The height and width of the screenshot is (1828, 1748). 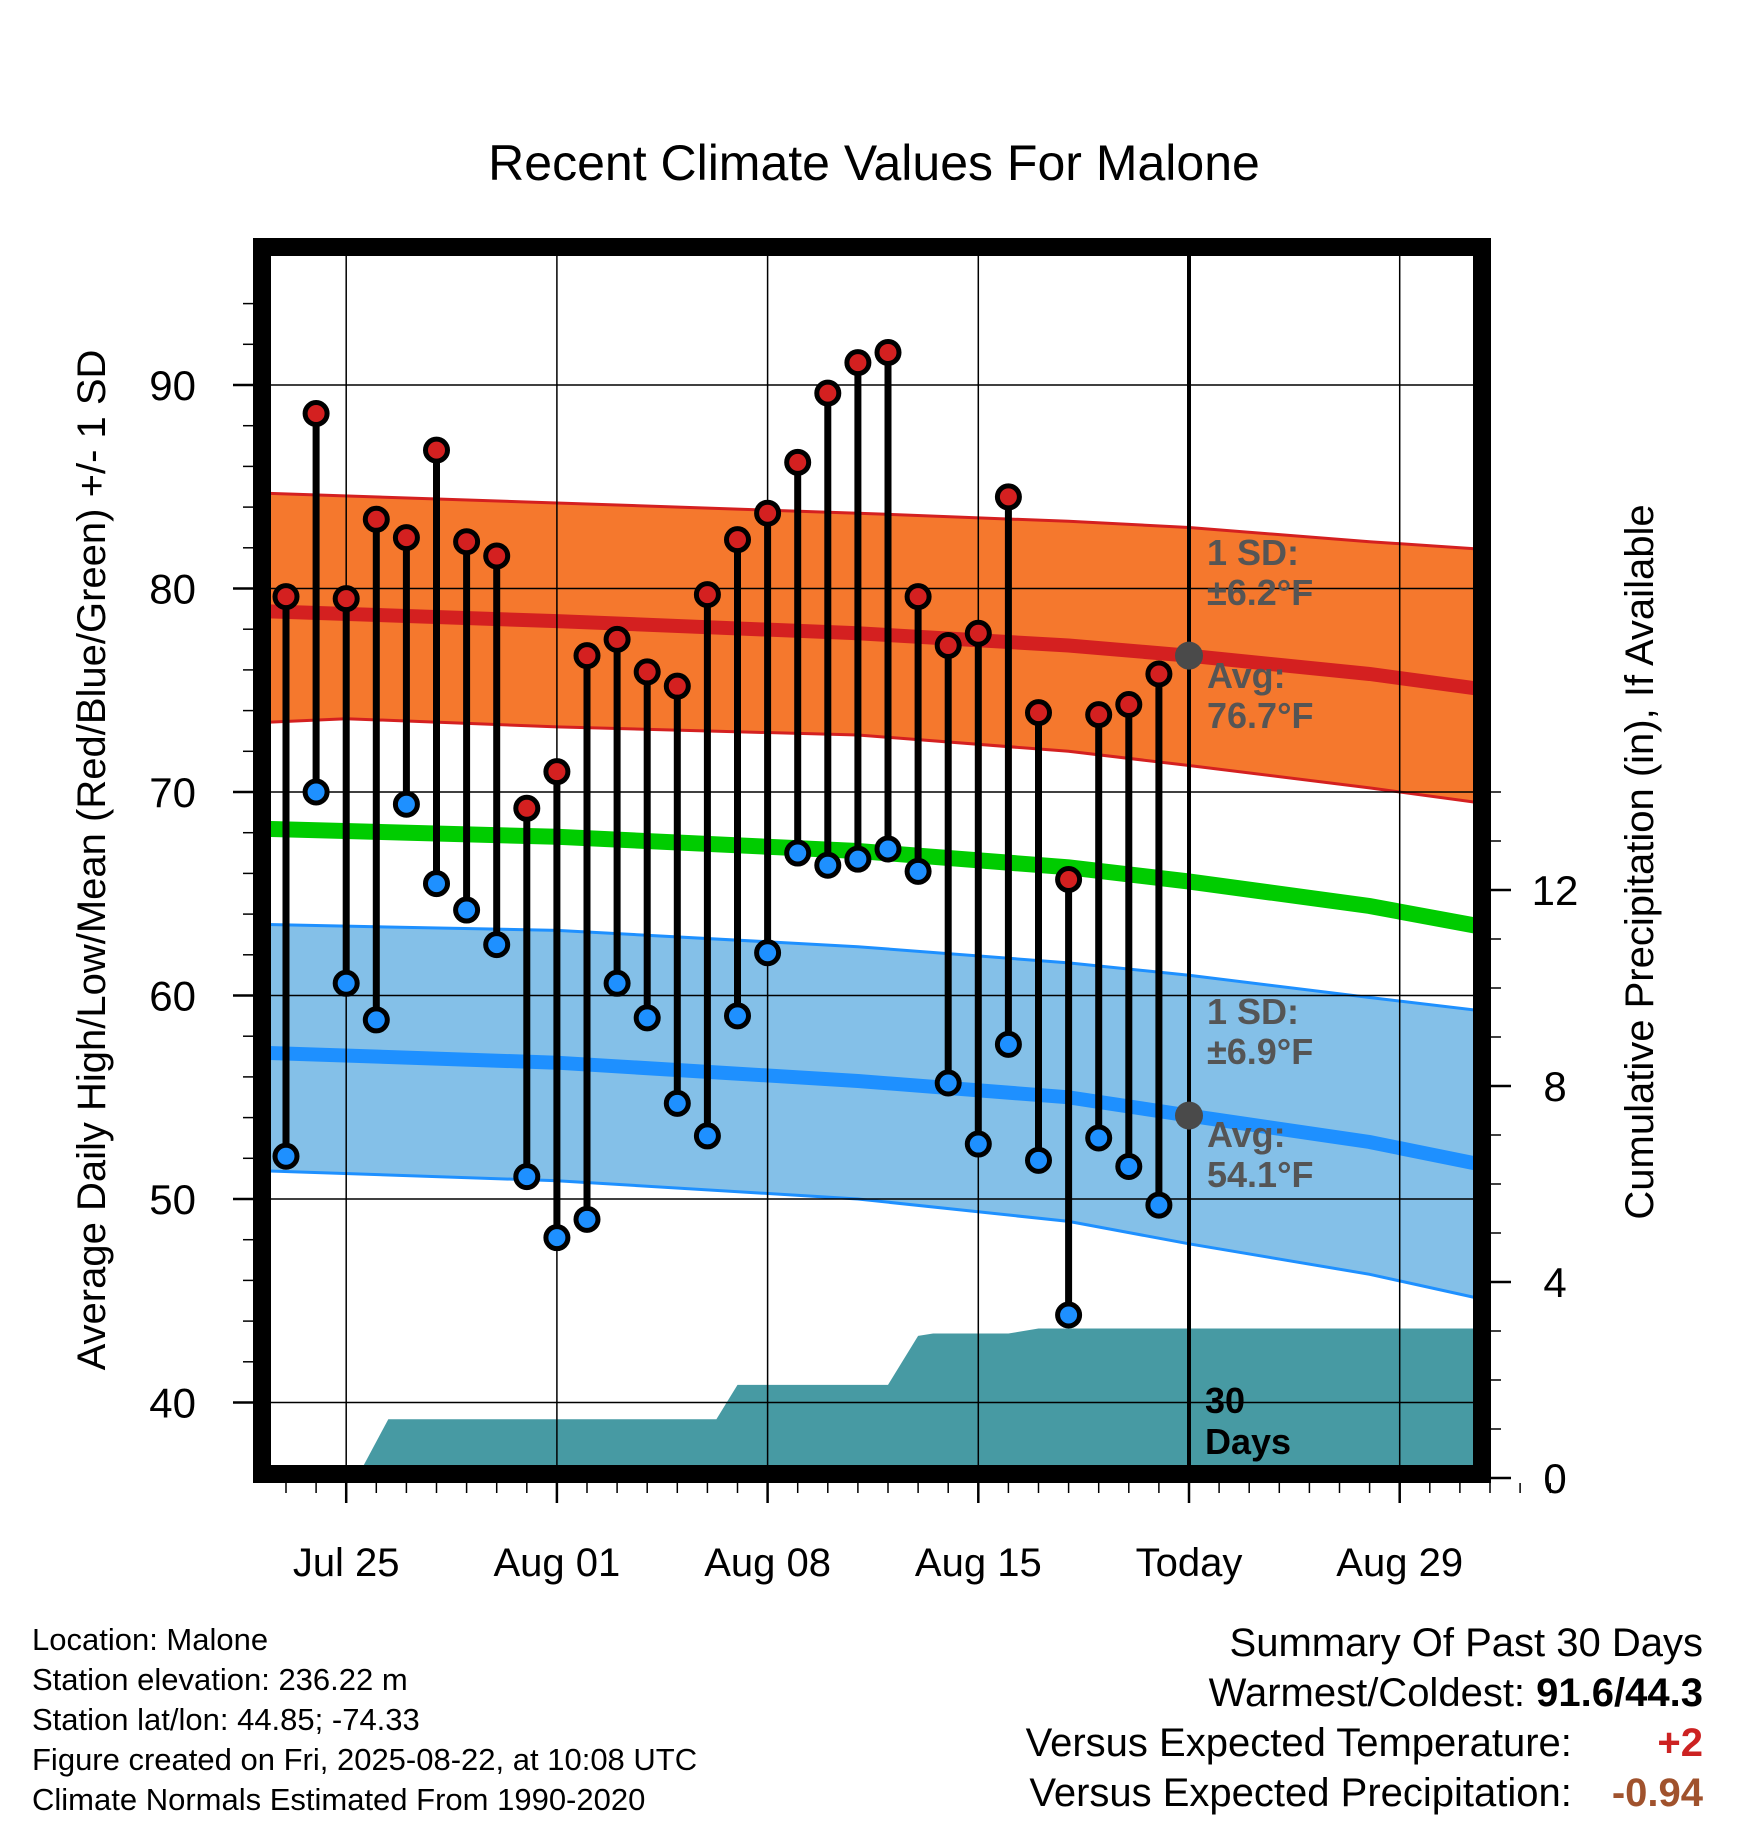 I want to click on temp-label: Versus Expected Temperature:, so click(x=1298, y=1743).